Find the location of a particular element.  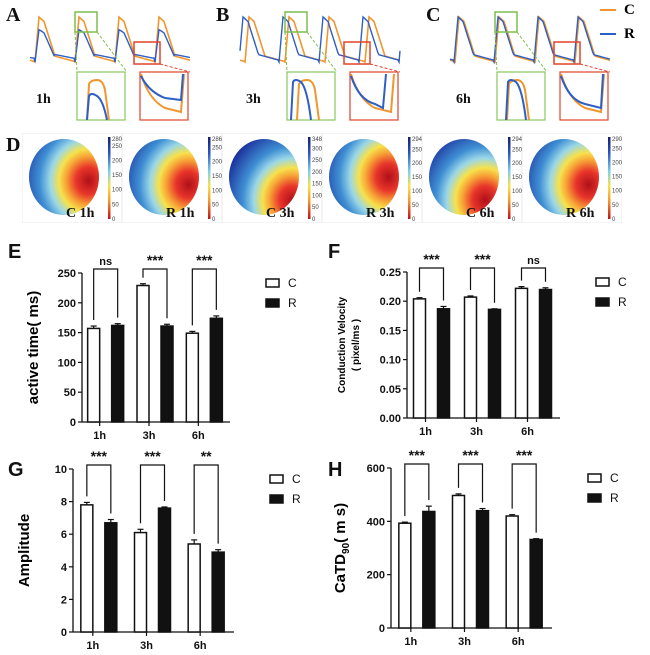

colorbar-tick-label: 50 is located at coordinates (115, 205).